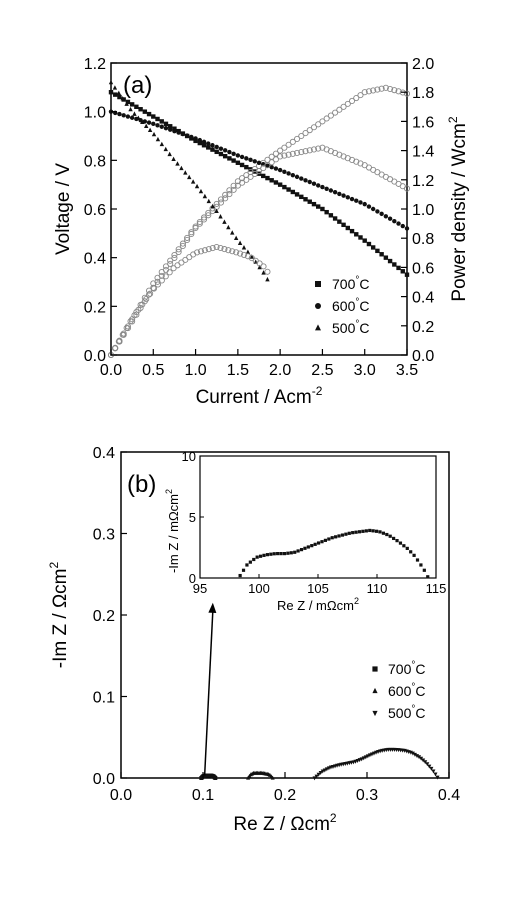  Describe the element at coordinates (342, 305) in the screenshot. I see `chart-a-legend: 700°C600°C500°C` at that location.